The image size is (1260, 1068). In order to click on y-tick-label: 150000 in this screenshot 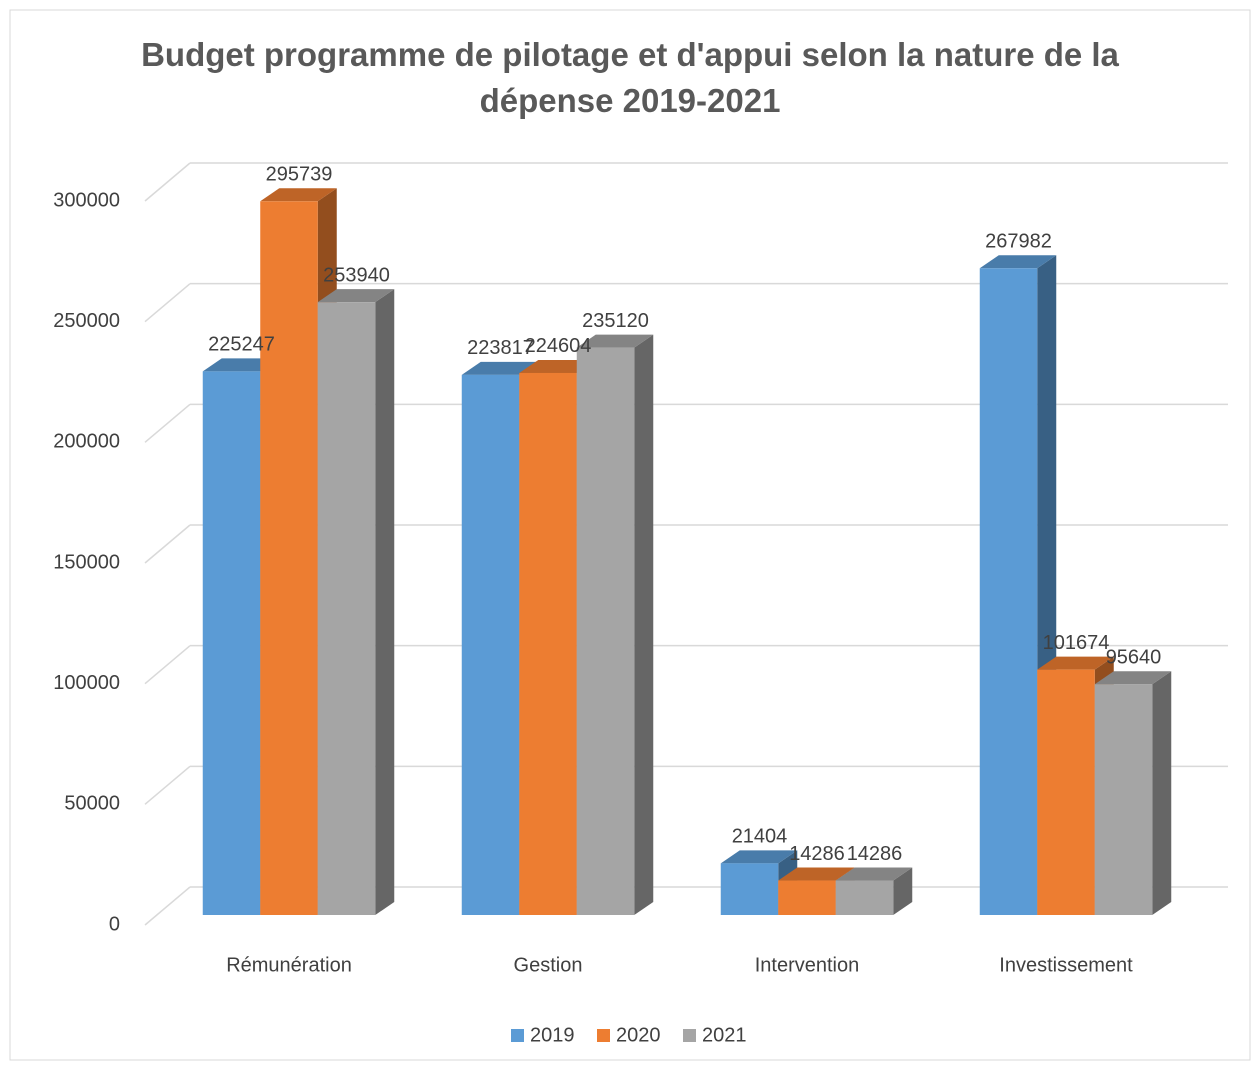, I will do `click(86, 562)`.